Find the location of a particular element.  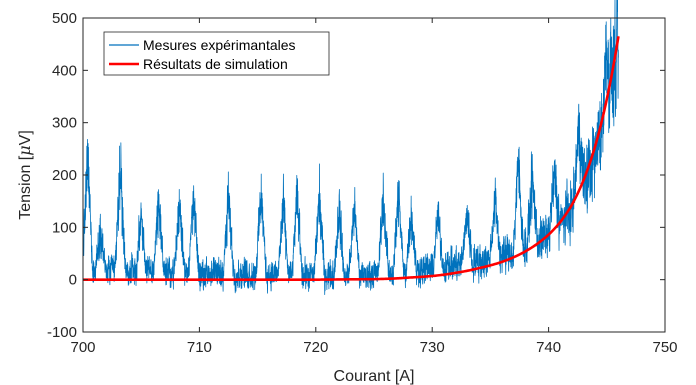

x-tick-label: 720 is located at coordinates (315, 347).